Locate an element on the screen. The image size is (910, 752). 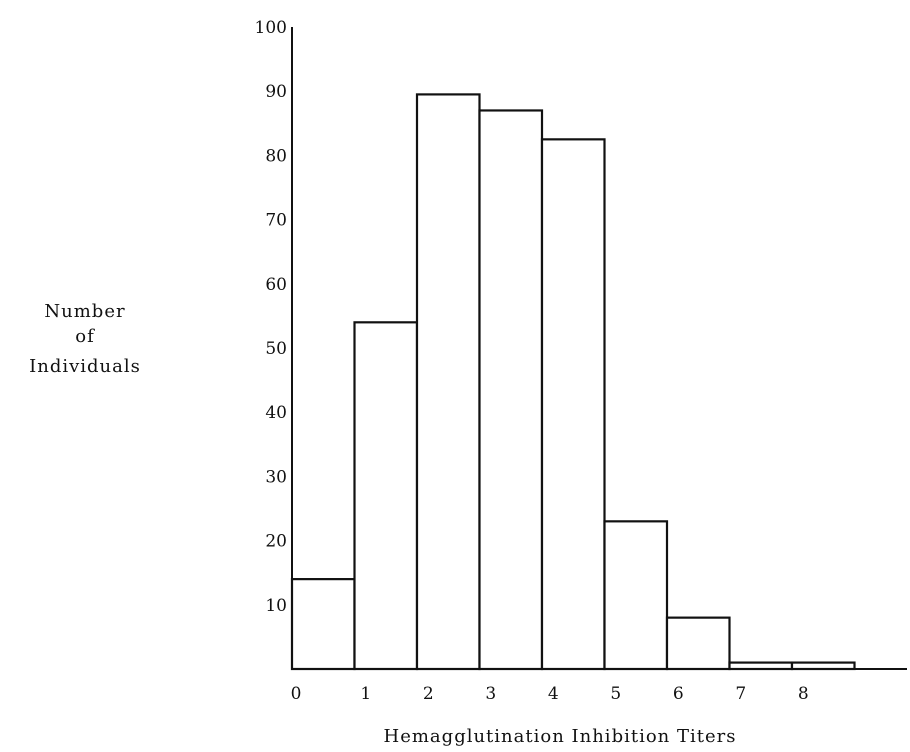
y-axis-title-line-2: of is located at coordinates (85, 336).